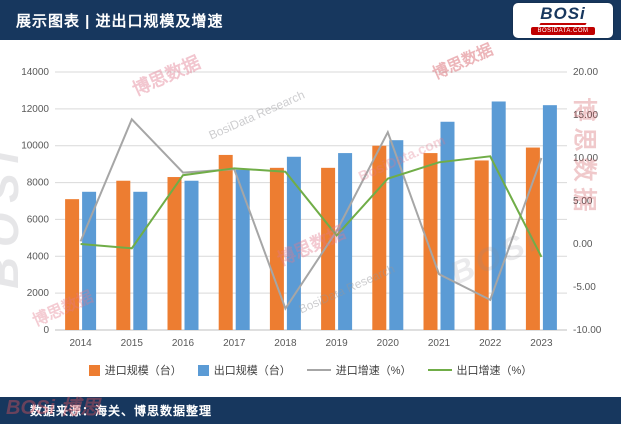 This screenshot has width=621, height=434. Describe the element at coordinates (584, 287) in the screenshot. I see `right-axis-tick-label: -5.00` at that location.